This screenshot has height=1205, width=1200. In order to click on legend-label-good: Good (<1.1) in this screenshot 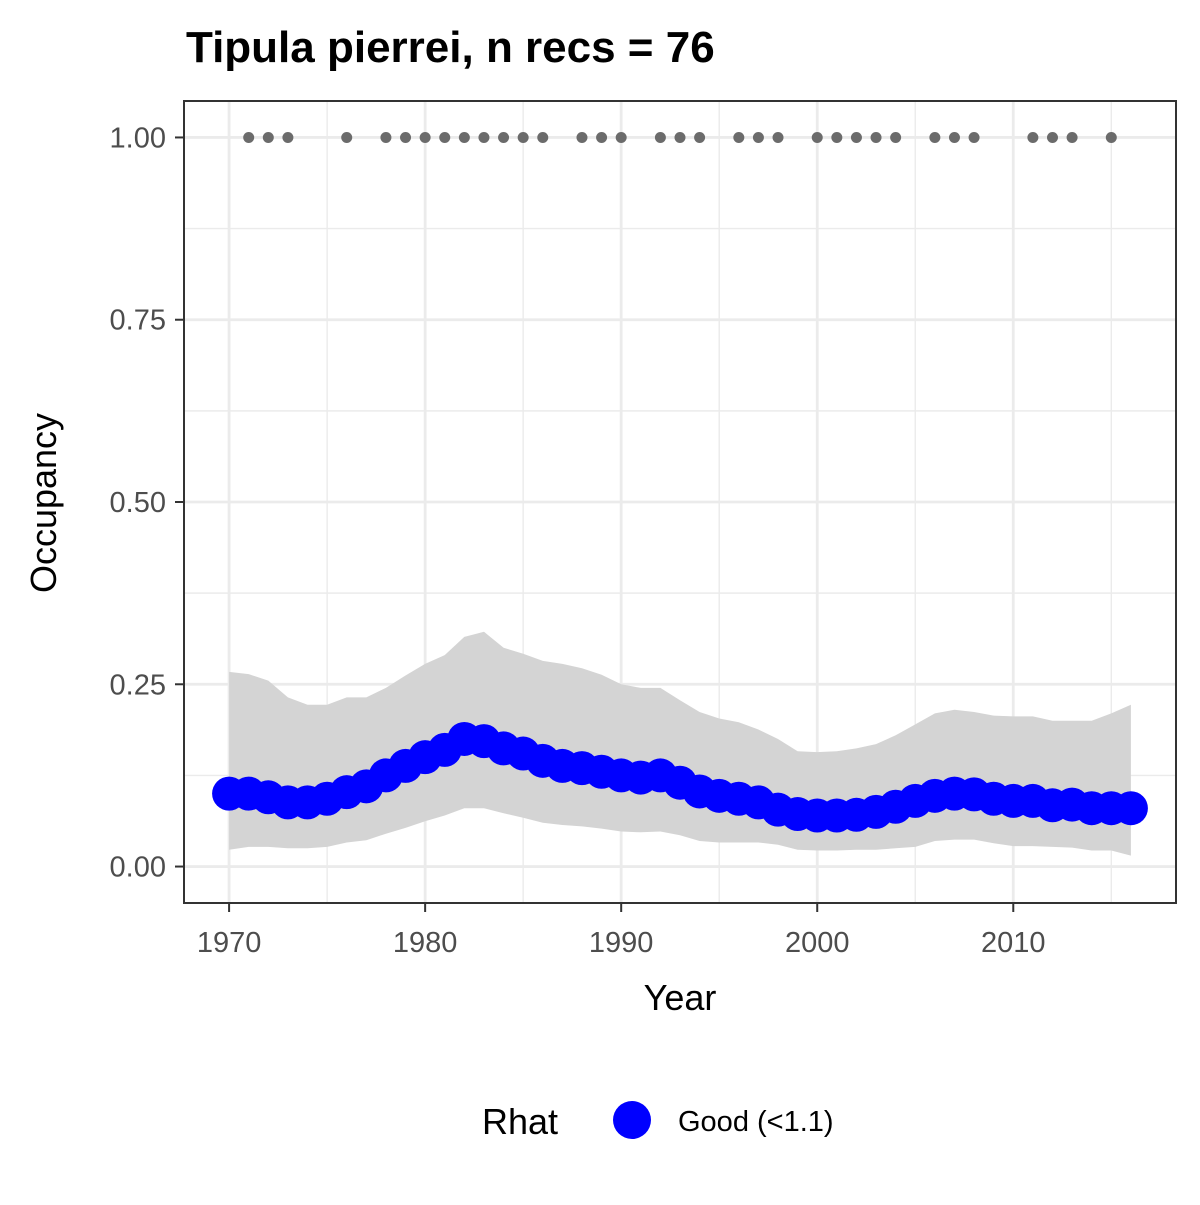, I will do `click(756, 1122)`.